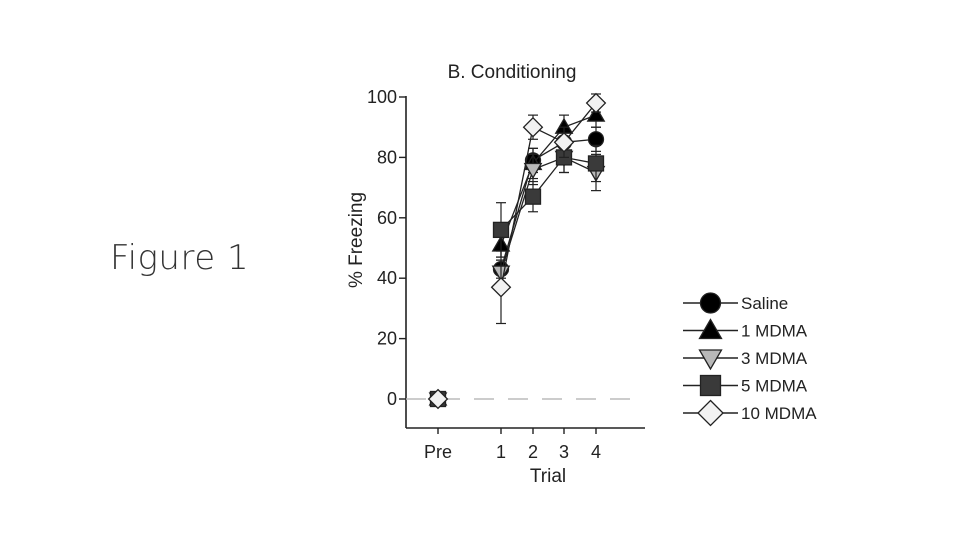 This screenshot has height=540, width=960. Describe the element at coordinates (180, 258) in the screenshot. I see `figure-label: Figure 1` at that location.